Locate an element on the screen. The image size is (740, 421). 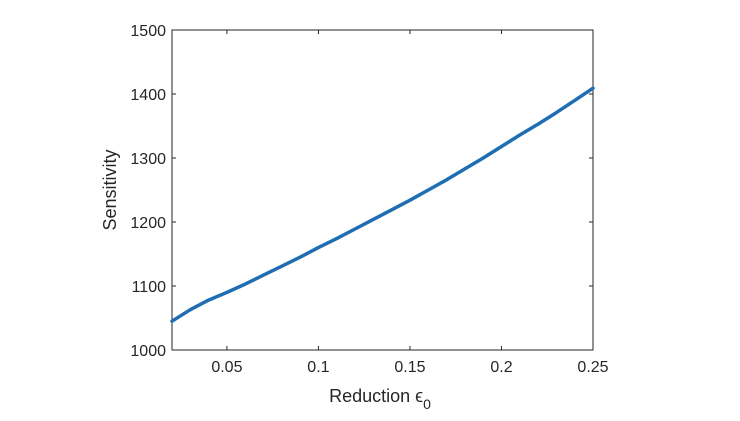
y-tick-label: 1400 is located at coordinates (148, 95).